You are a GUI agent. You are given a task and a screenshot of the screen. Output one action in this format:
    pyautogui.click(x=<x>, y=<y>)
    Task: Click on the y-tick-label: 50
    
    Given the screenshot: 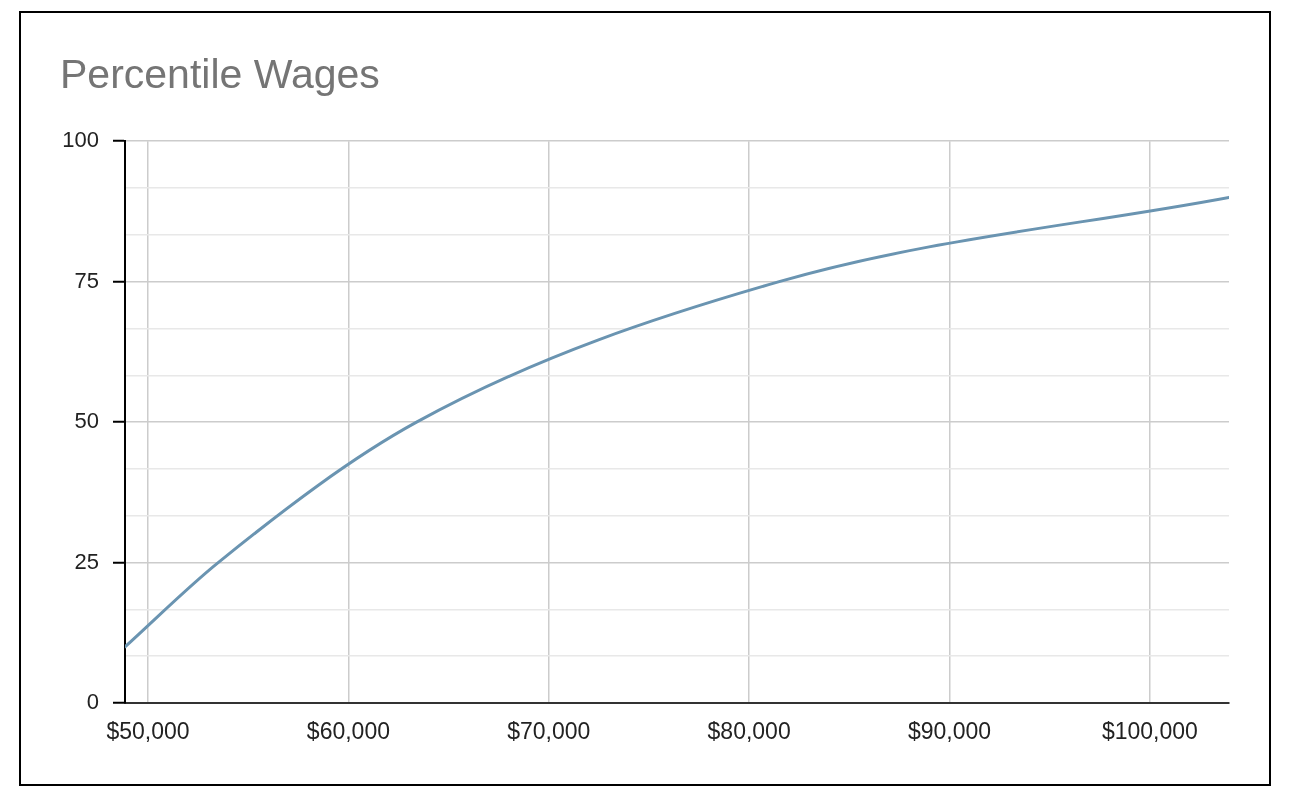 What is the action you would take?
    pyautogui.click(x=86, y=421)
    